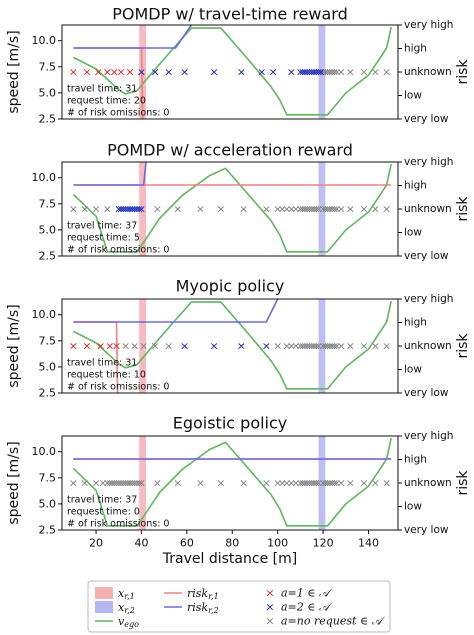  Describe the element at coordinates (213, 596) in the screenshot. I see `legend-label-sub: r,1` at that location.